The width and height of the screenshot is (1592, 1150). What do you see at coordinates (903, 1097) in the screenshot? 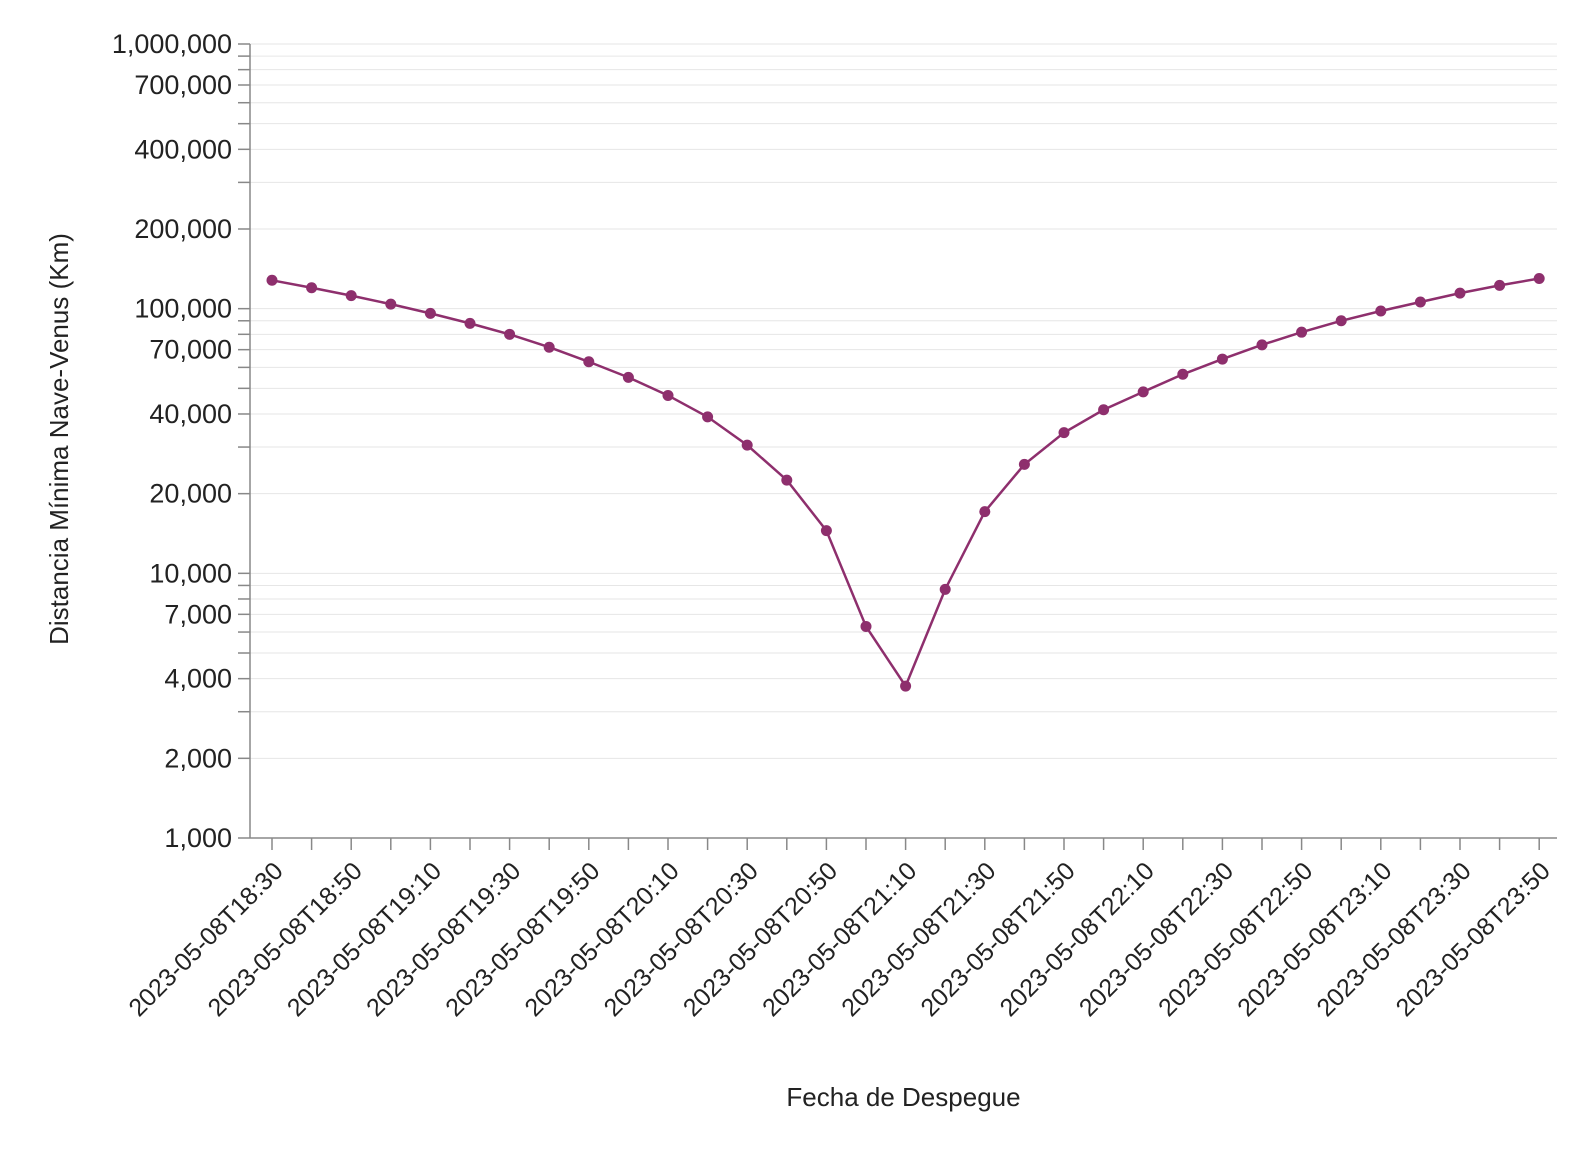
I see `x-axis-title: Fecha de Despegue` at bounding box center [903, 1097].